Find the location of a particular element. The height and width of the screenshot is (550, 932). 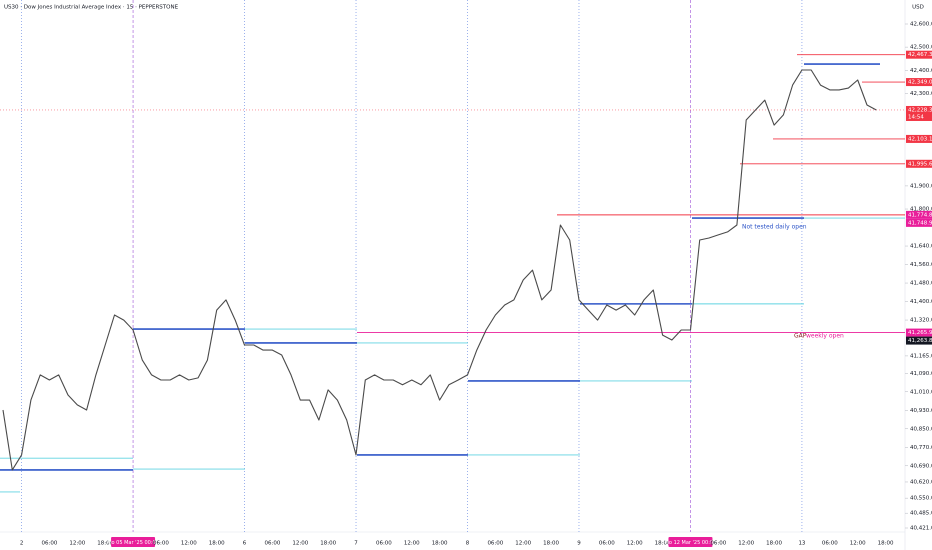

y-tick-label: 41,560.0 is located at coordinates (921, 265).